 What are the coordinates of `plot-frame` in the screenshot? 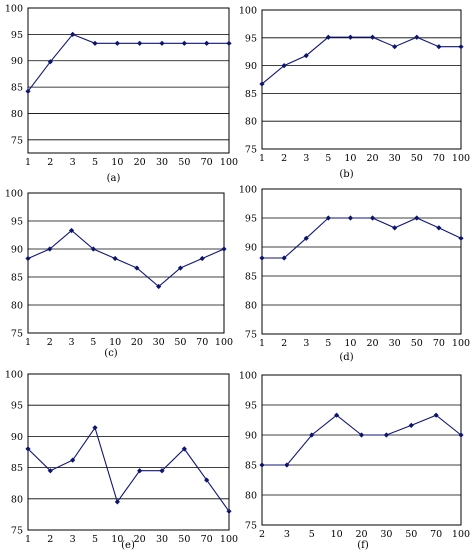 It's located at (126, 263).